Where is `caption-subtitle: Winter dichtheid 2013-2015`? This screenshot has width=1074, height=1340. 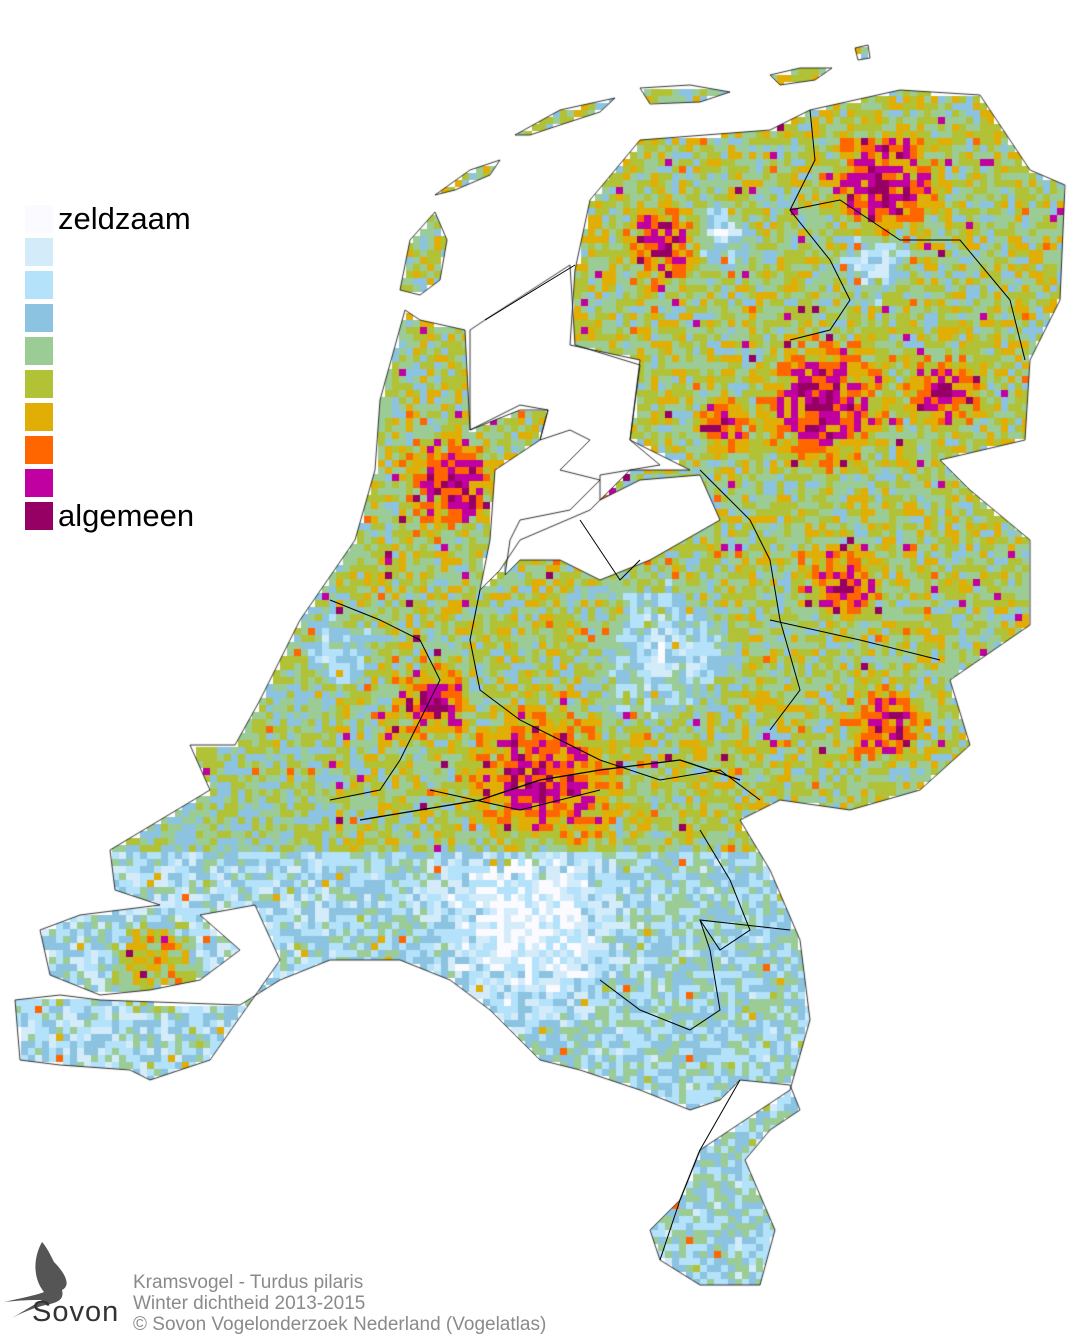
caption-subtitle: Winter dichtheid 2013-2015 is located at coordinates (249, 1303).